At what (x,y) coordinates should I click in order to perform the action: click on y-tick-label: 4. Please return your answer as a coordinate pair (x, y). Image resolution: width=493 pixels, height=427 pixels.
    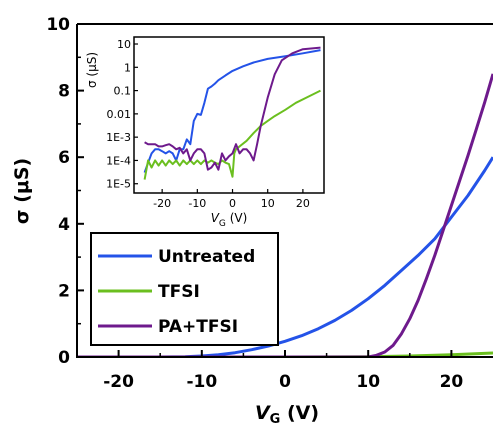
    Looking at the image, I should click on (64, 225).